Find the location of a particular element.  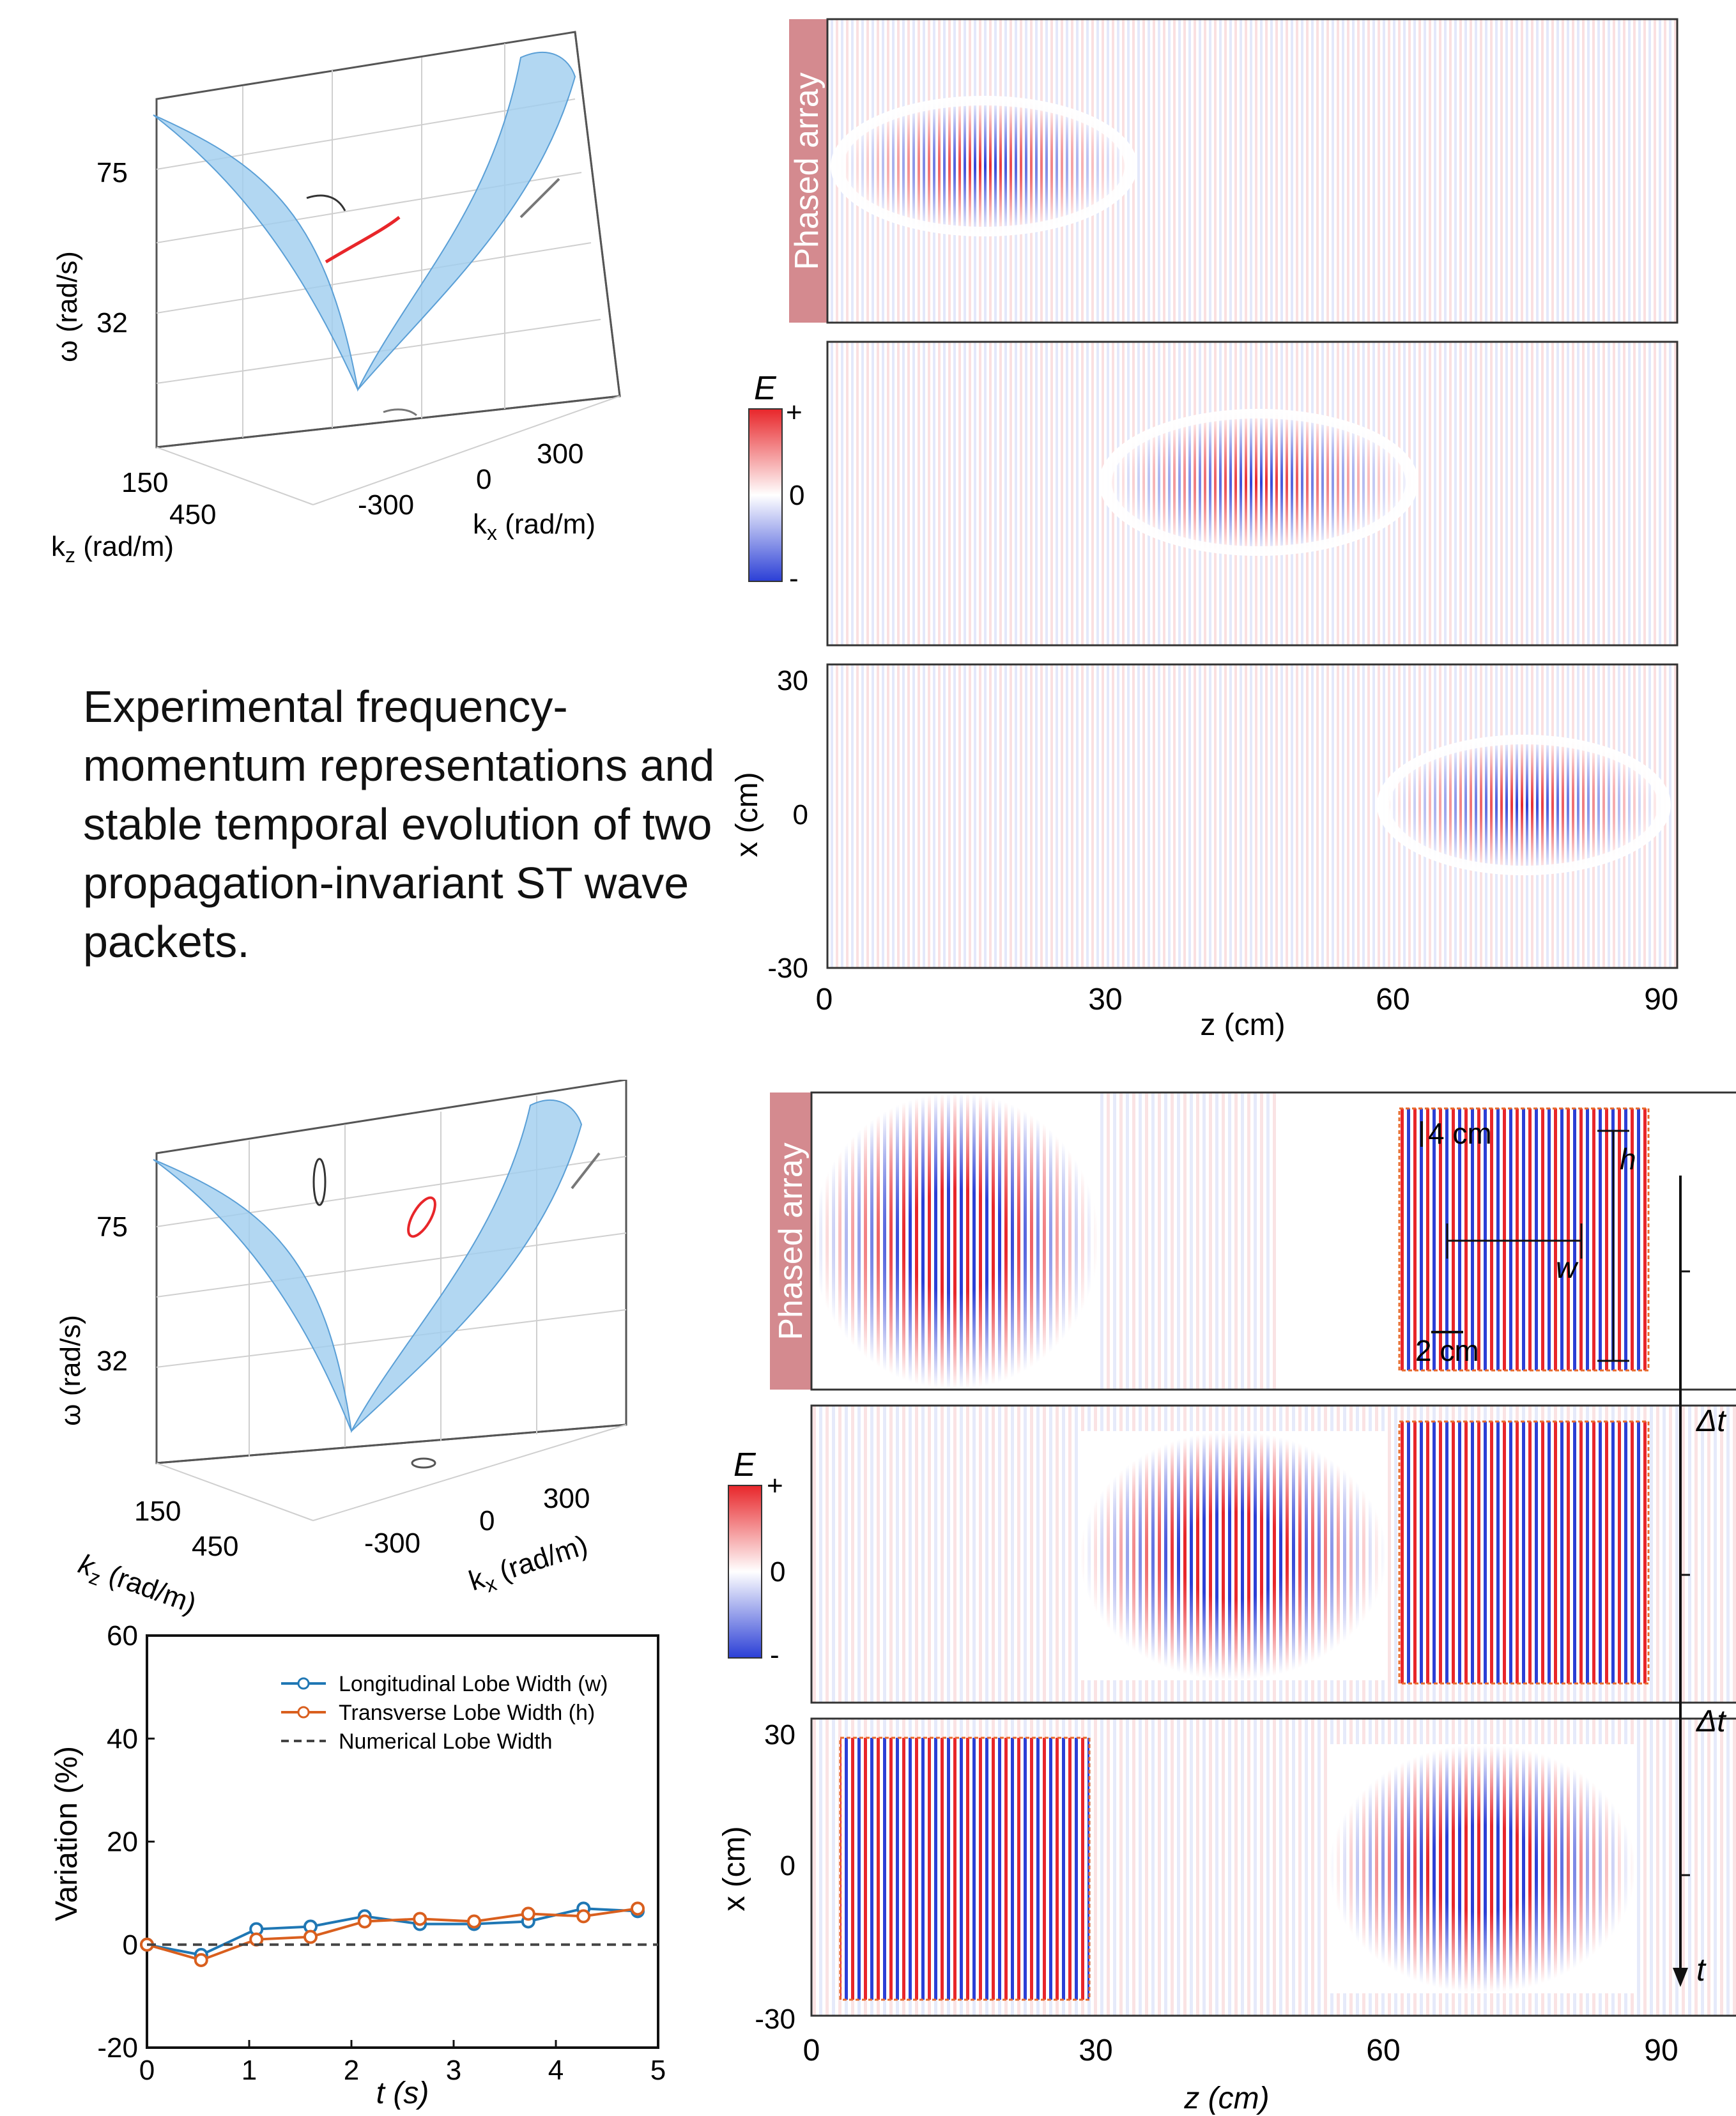

z-tick-90-2: 90 is located at coordinates (1661, 2050).